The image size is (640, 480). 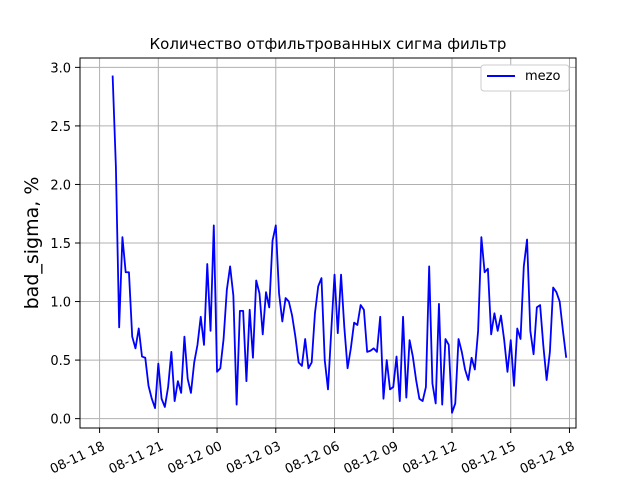 What do you see at coordinates (60, 361) in the screenshot?
I see `y-tick-label: 0.5` at bounding box center [60, 361].